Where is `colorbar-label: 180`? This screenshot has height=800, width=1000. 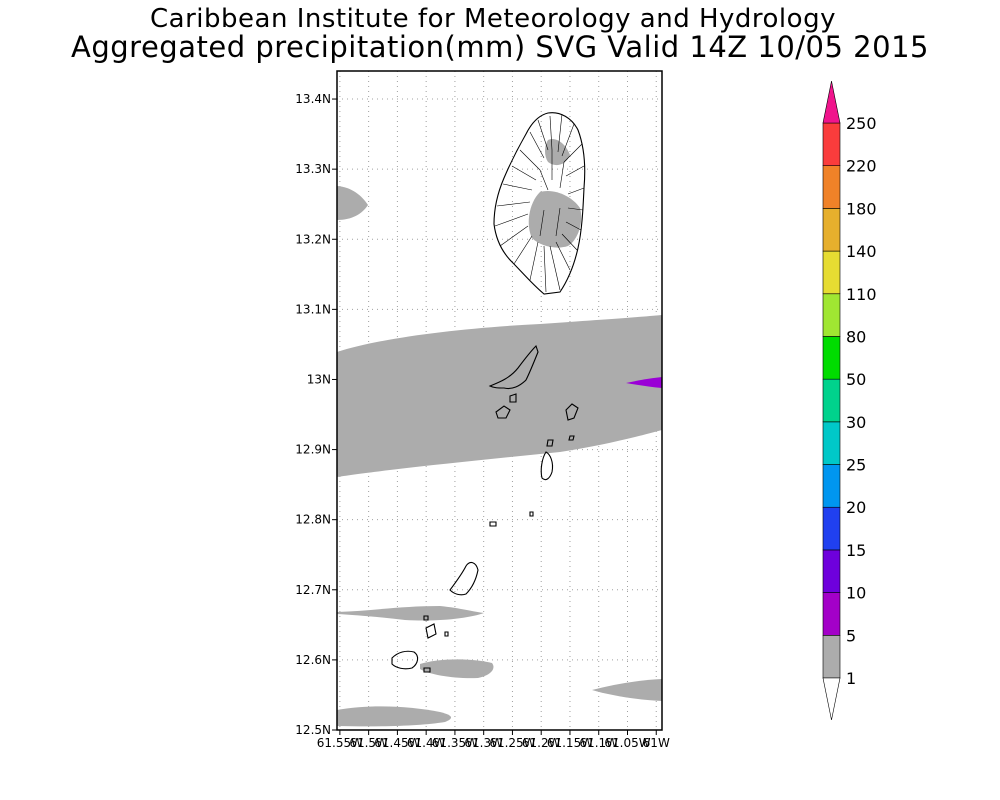 colorbar-label: 180 is located at coordinates (861, 208).